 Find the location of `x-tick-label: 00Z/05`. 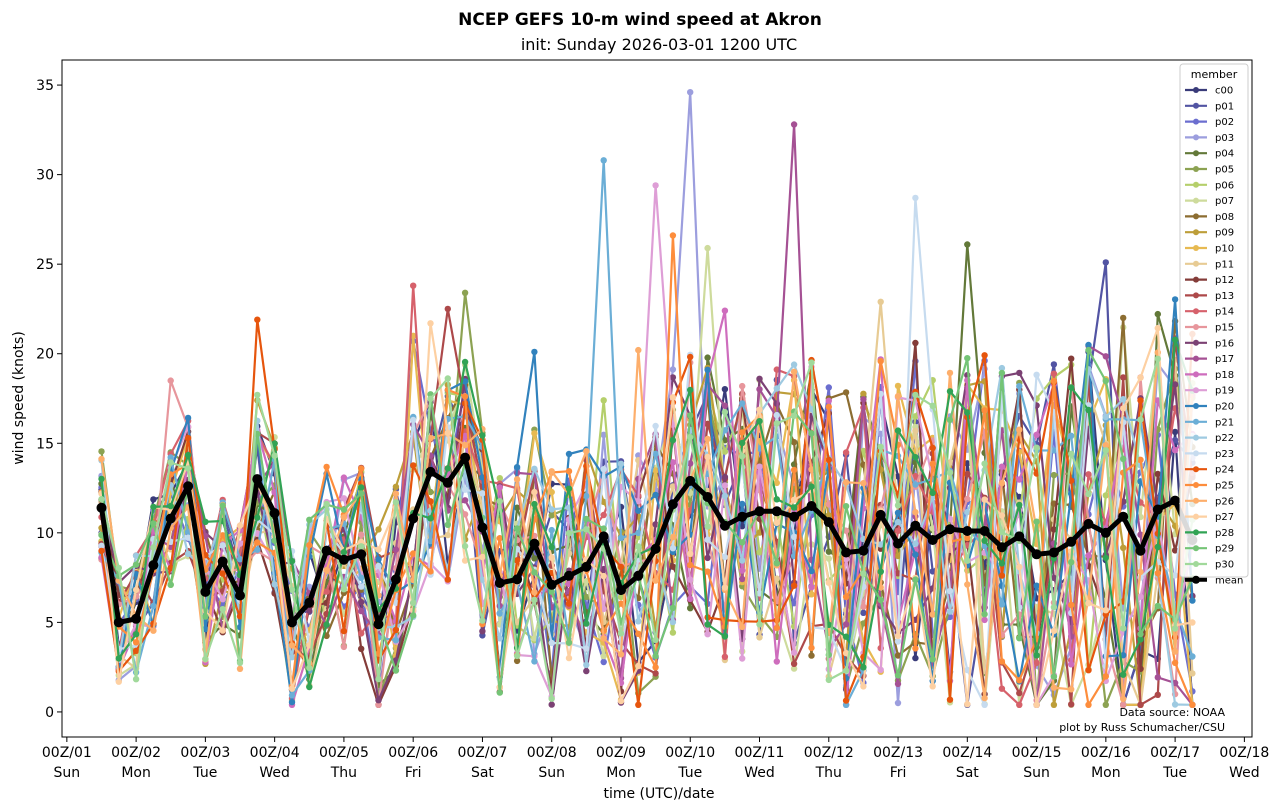

x-tick-label: 00Z/05 is located at coordinates (344, 753).